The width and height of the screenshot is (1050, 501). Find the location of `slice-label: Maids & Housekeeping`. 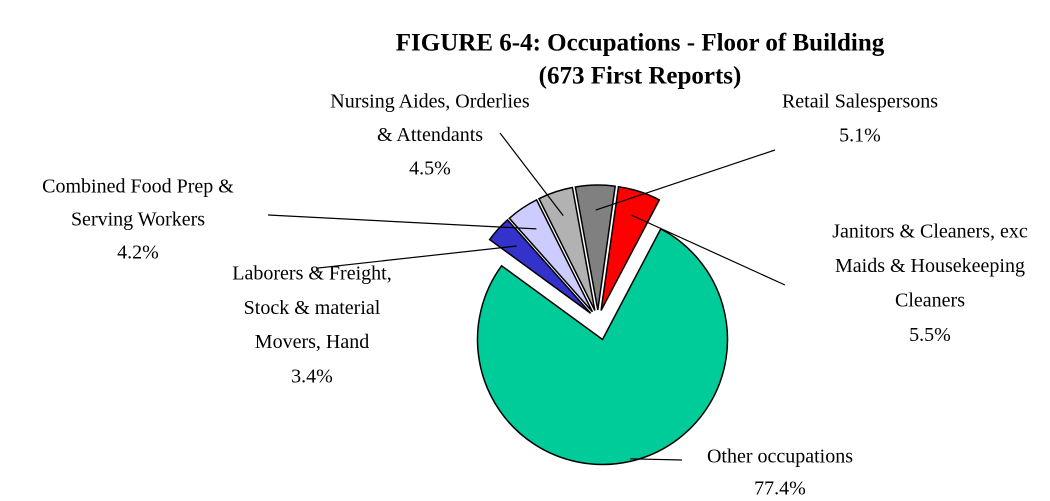

slice-label: Maids & Housekeeping is located at coordinates (930, 266).